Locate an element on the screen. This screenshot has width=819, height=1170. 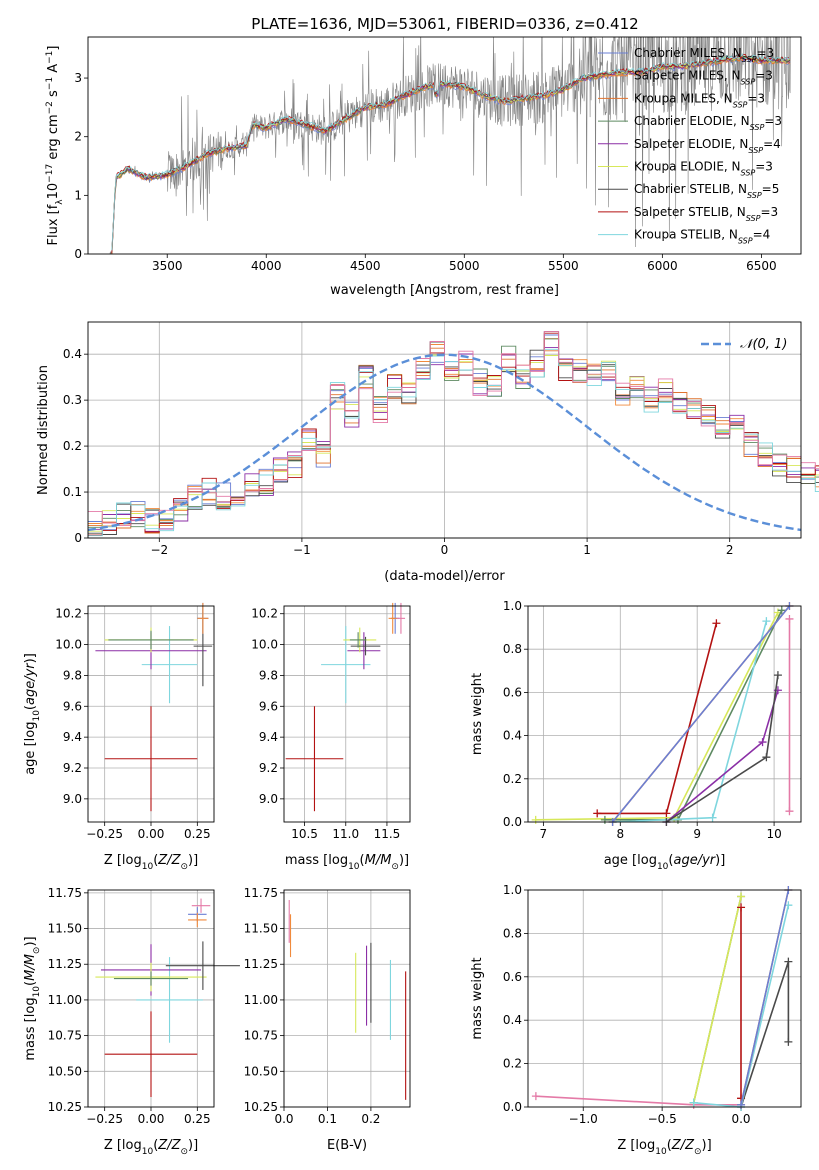
y-axis-label: Flux [fλ10−17 erg cm−2 s−1 A−1] is located at coordinates (55, 146).